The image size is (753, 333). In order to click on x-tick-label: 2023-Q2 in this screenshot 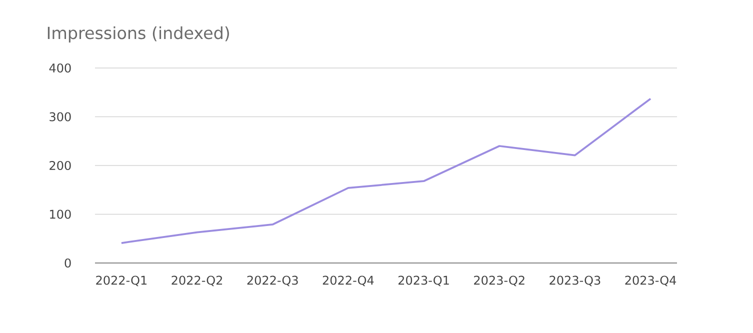, I will do `click(499, 281)`.